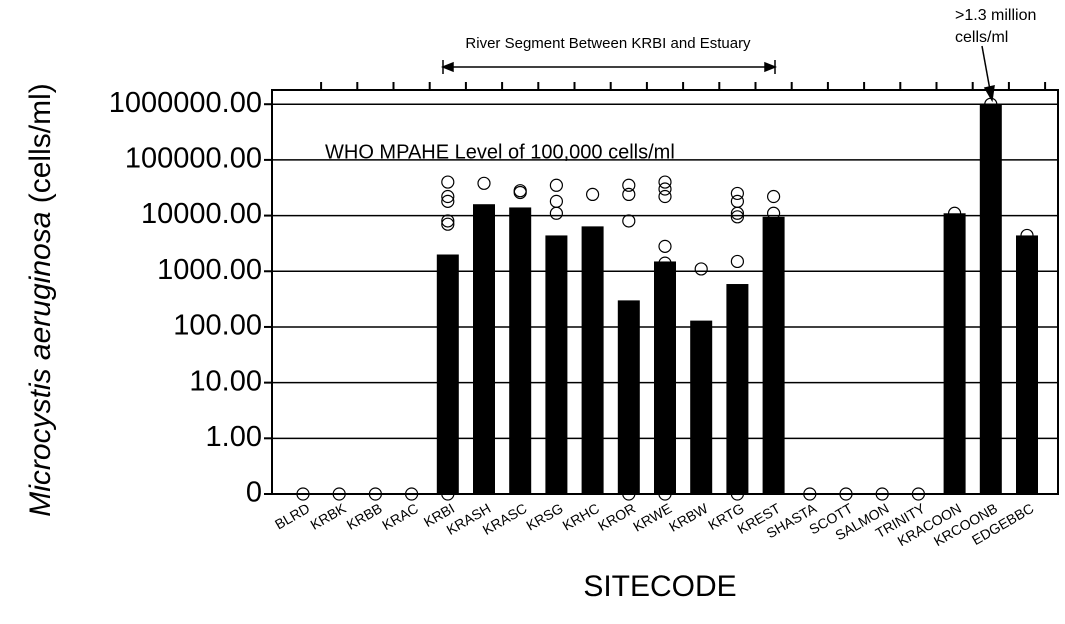 The image size is (1065, 624). What do you see at coordinates (581, 517) in the screenshot?
I see `x-tick-label: KRHC` at bounding box center [581, 517].